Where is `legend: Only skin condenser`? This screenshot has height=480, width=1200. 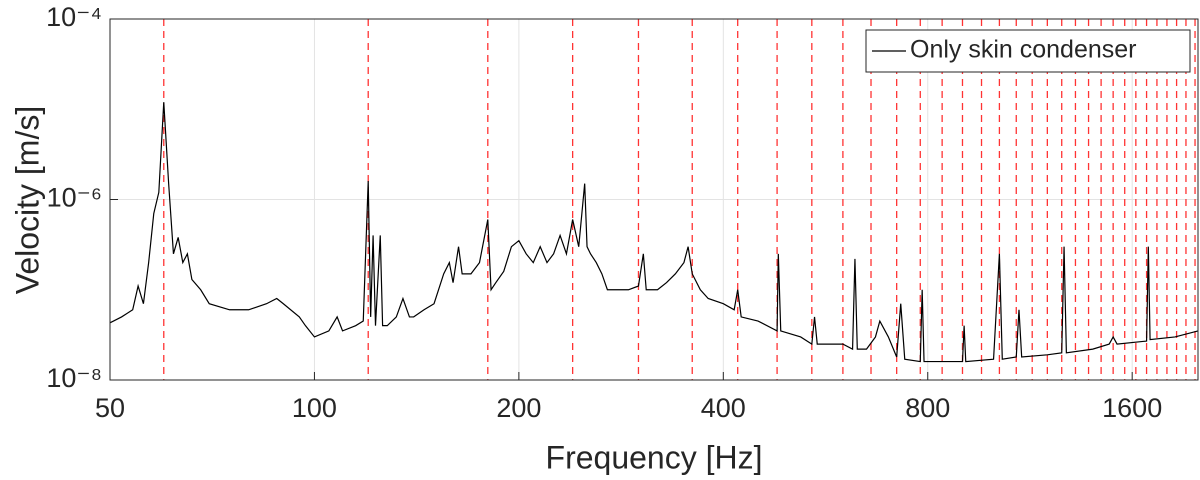 legend: Only skin condenser is located at coordinates (1028, 51).